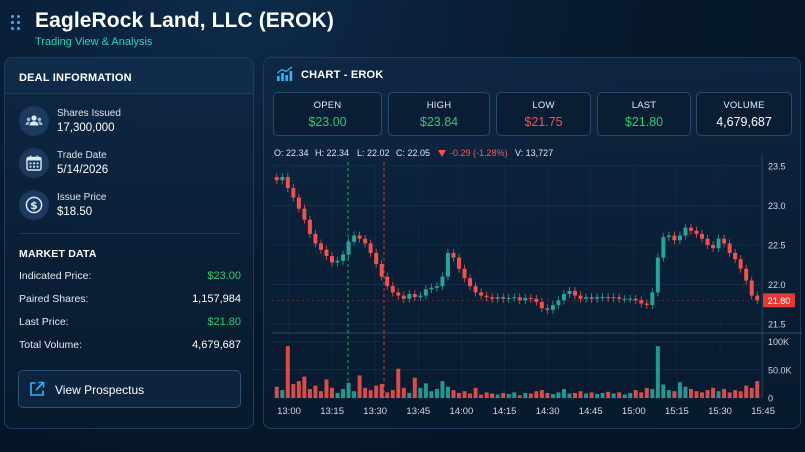 The width and height of the screenshot is (805, 452). I want to click on low-stat: LOW $21.75, so click(543, 114).